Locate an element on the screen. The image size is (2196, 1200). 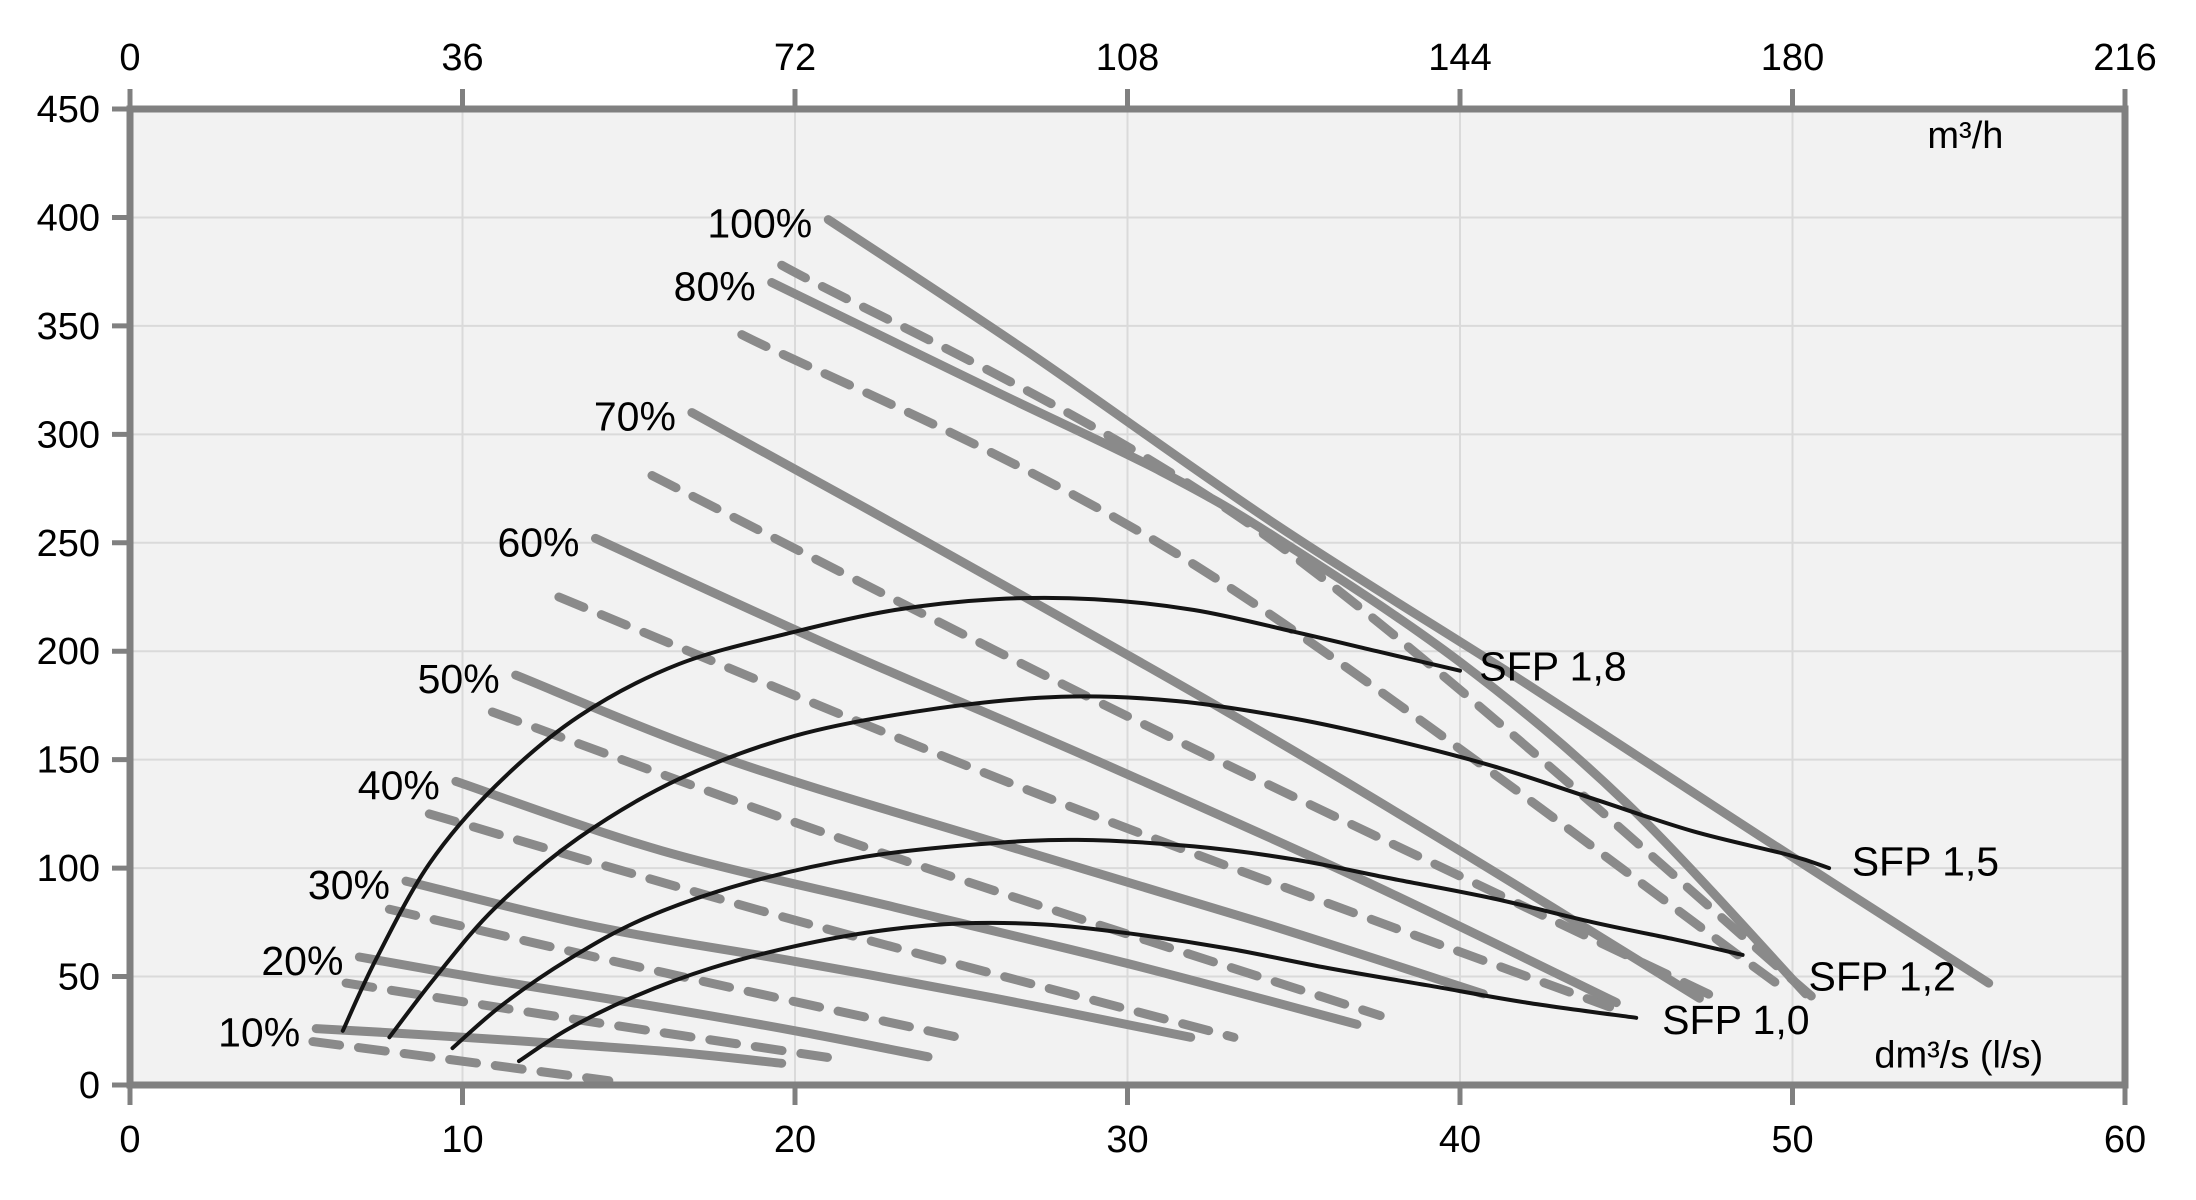
left-axis-tick-label: 0 is located at coordinates (89, 1086).